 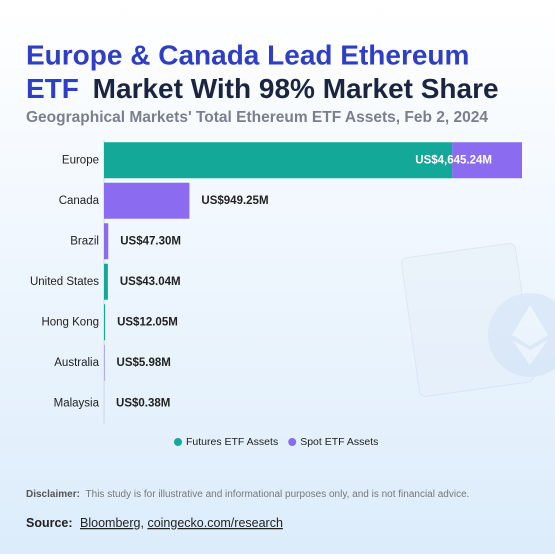 I want to click on chart-title: ETF Market With 98% Market Share, so click(x=262, y=88).